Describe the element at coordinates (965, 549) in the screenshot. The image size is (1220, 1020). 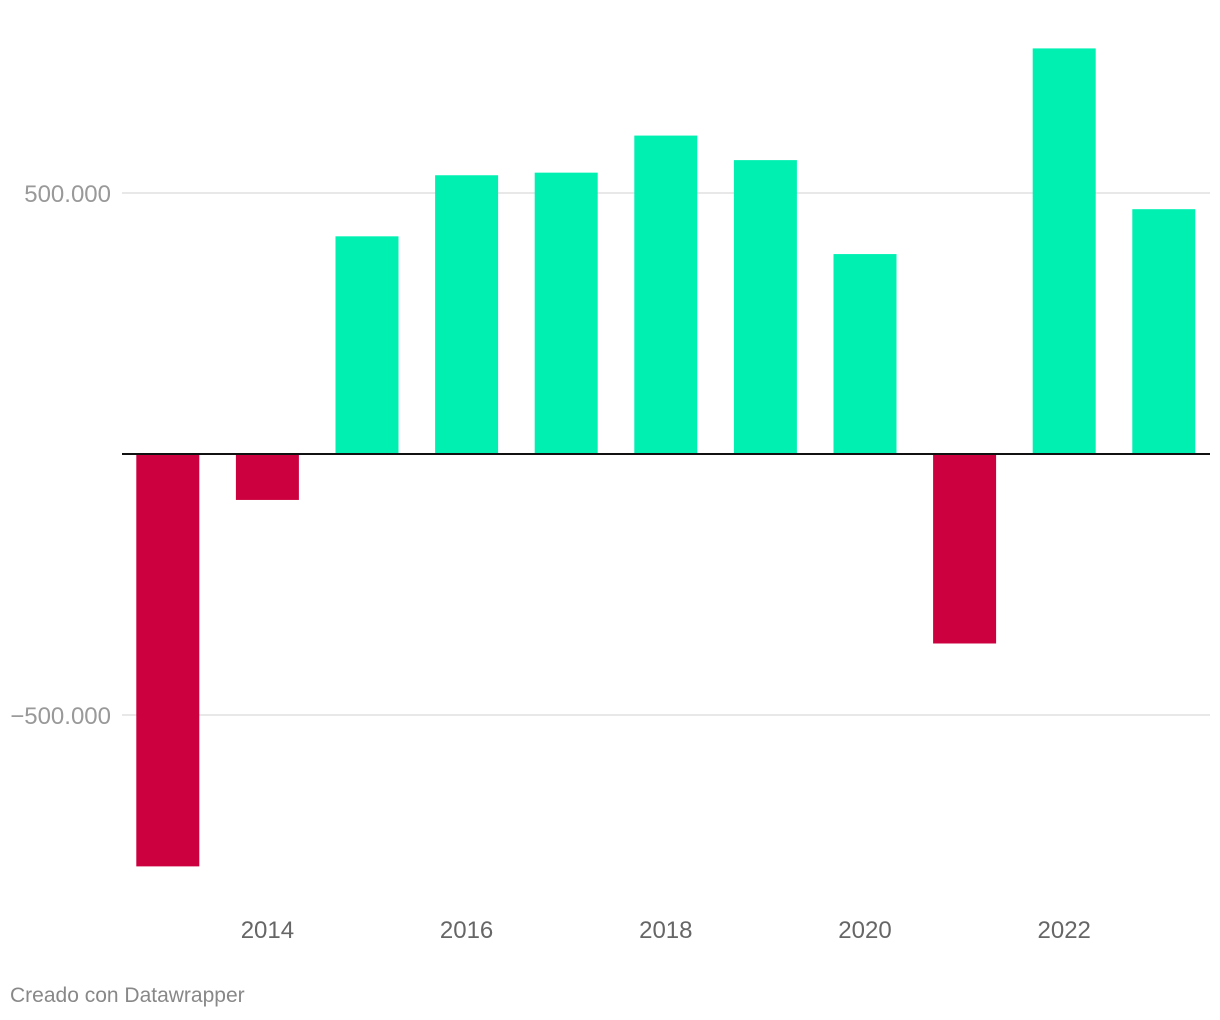
I see `bar-2021` at that location.